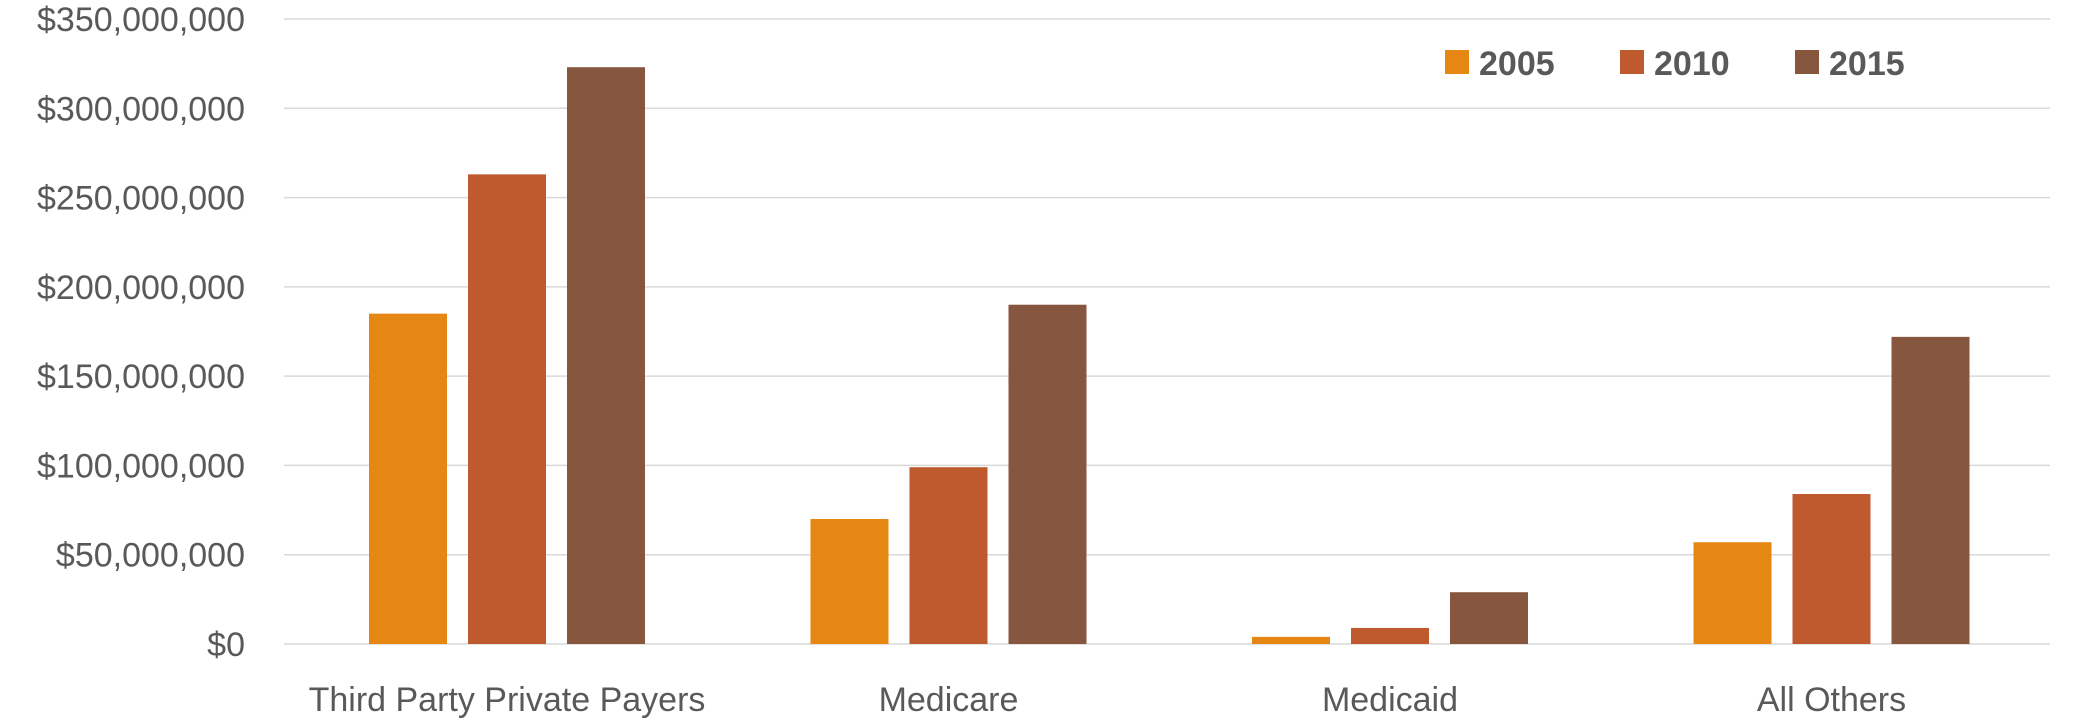  What do you see at coordinates (1489, 618) in the screenshot?
I see `bar-2015-medicaid` at bounding box center [1489, 618].